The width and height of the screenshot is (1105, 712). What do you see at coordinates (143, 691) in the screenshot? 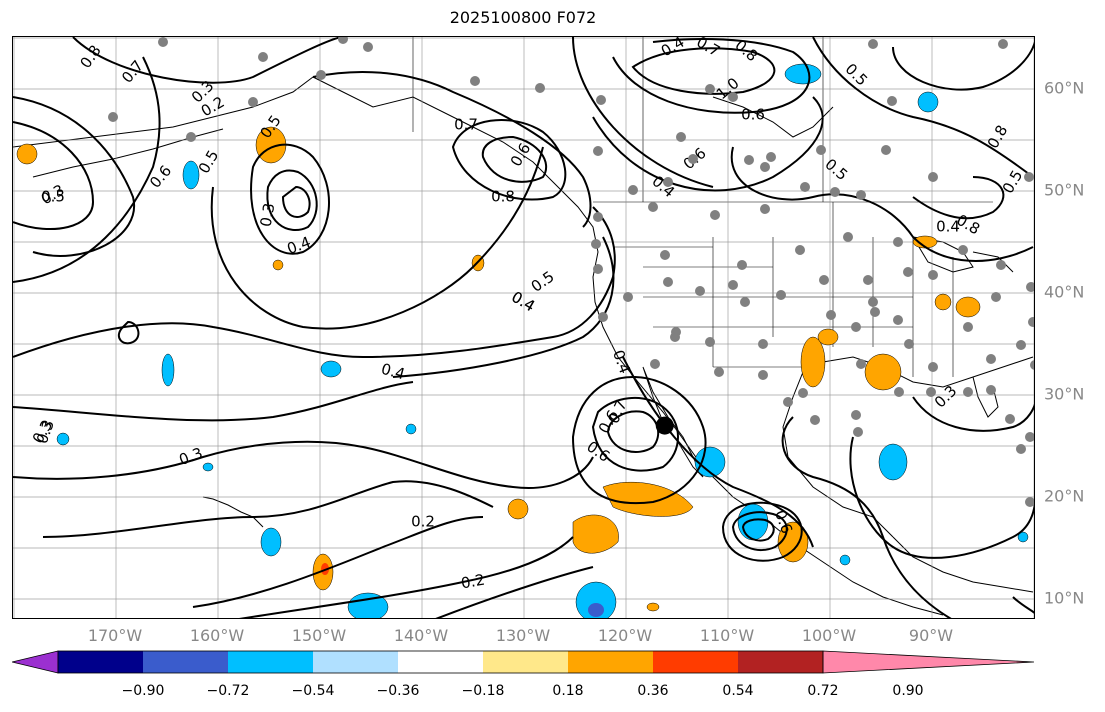
I see `colorbar-tick-label: −0.90` at bounding box center [143, 691].